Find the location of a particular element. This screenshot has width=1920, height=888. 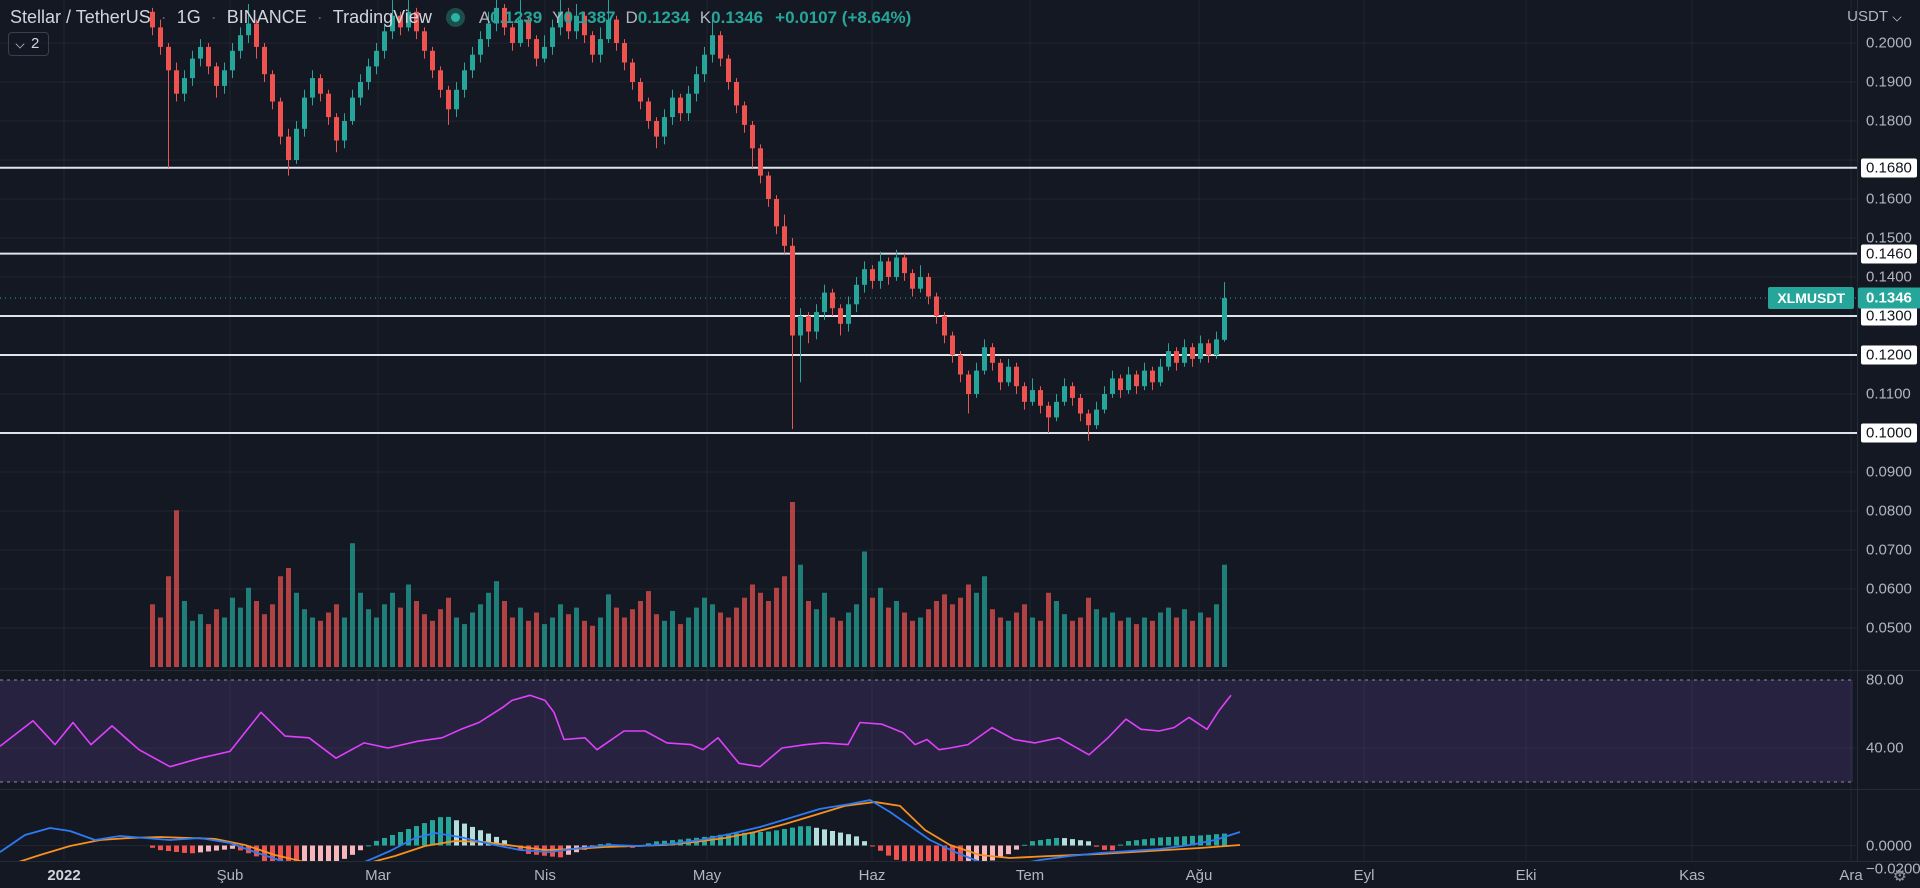

ohlc-value: Y0.1387 is located at coordinates (584, 17).